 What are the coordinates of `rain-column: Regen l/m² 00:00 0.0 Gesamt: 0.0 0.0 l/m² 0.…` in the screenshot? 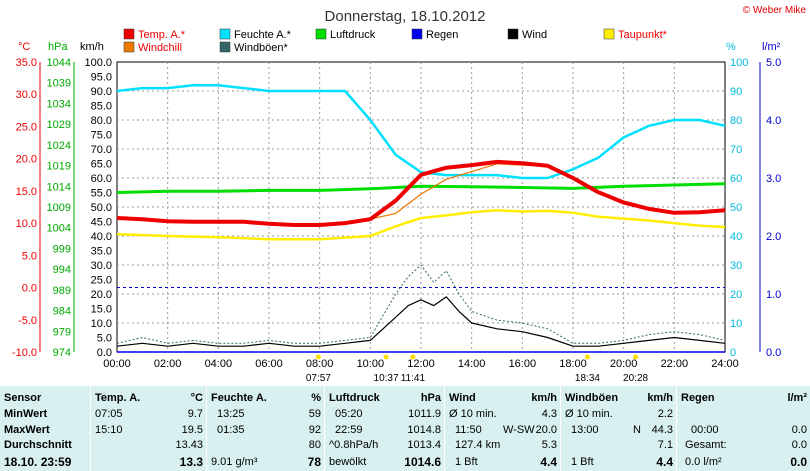 It's located at (743, 428).